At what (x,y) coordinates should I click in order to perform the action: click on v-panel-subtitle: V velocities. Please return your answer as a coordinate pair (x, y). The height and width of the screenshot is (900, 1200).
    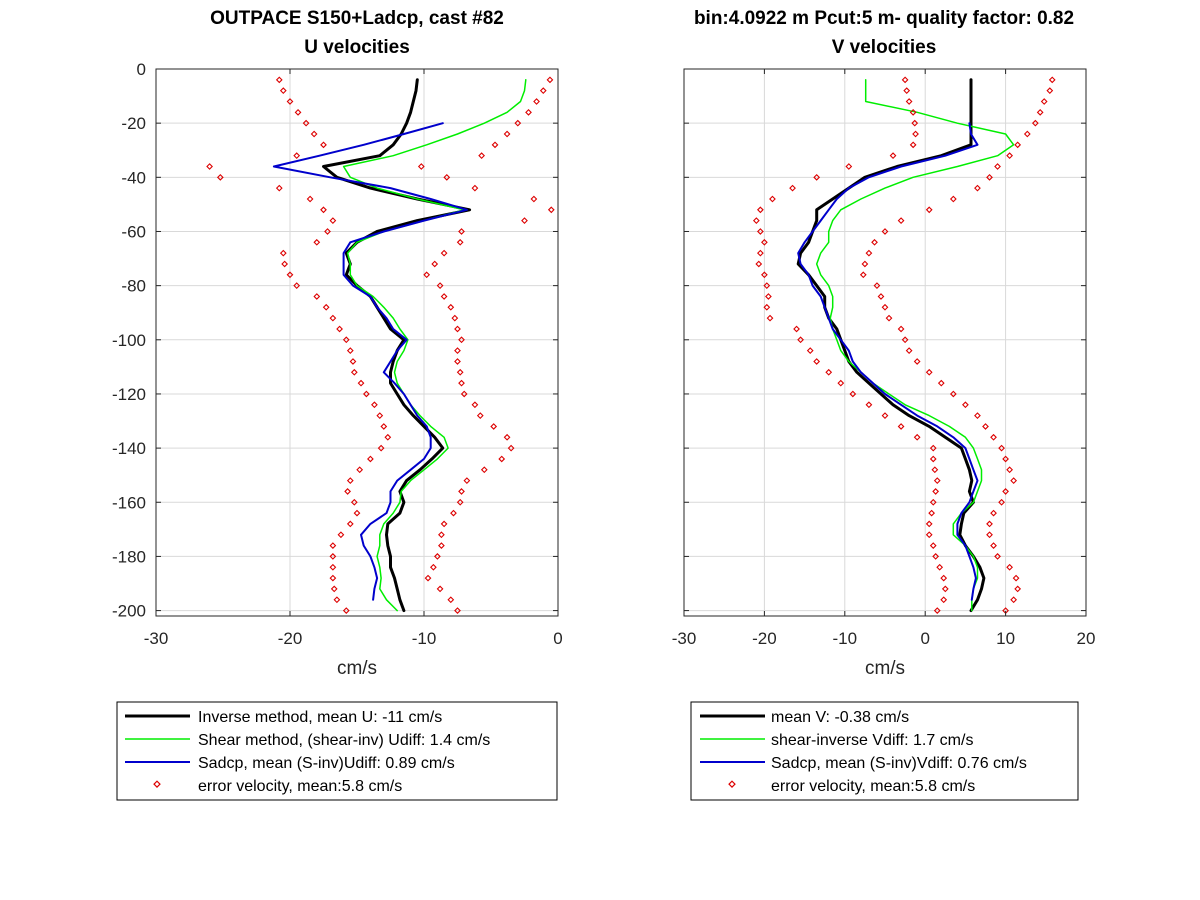
    Looking at the image, I should click on (884, 47).